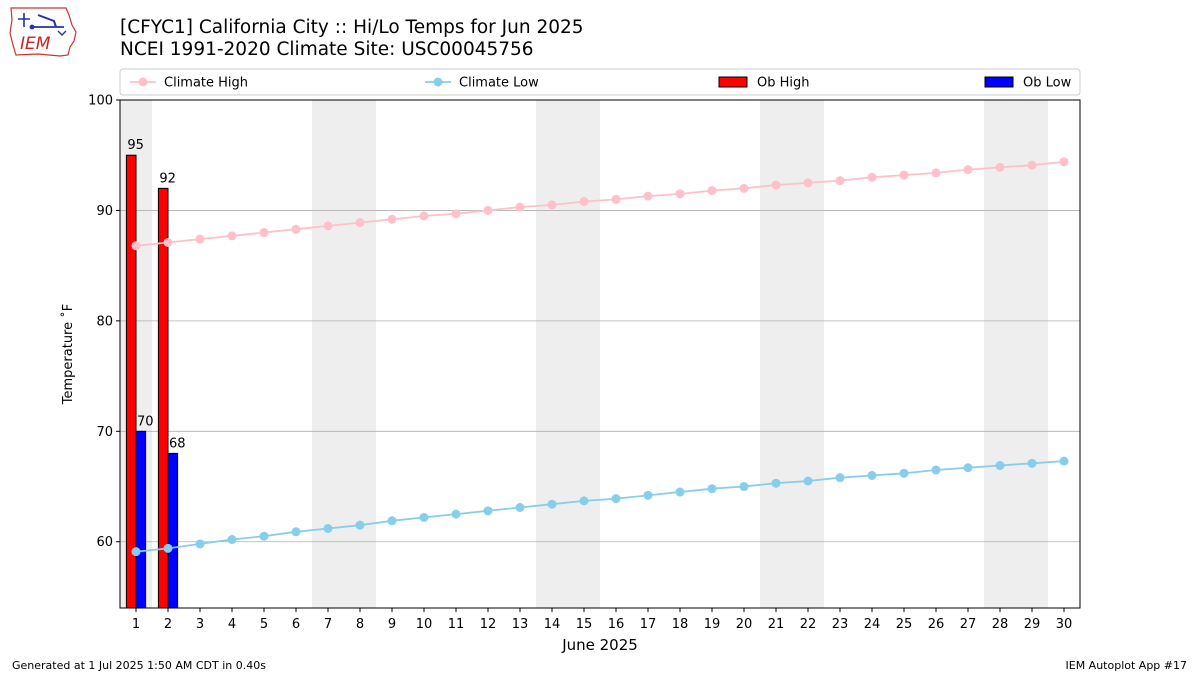 The width and height of the screenshot is (1200, 675). What do you see at coordinates (177, 443) in the screenshot?
I see `bar-value-label: 68` at bounding box center [177, 443].